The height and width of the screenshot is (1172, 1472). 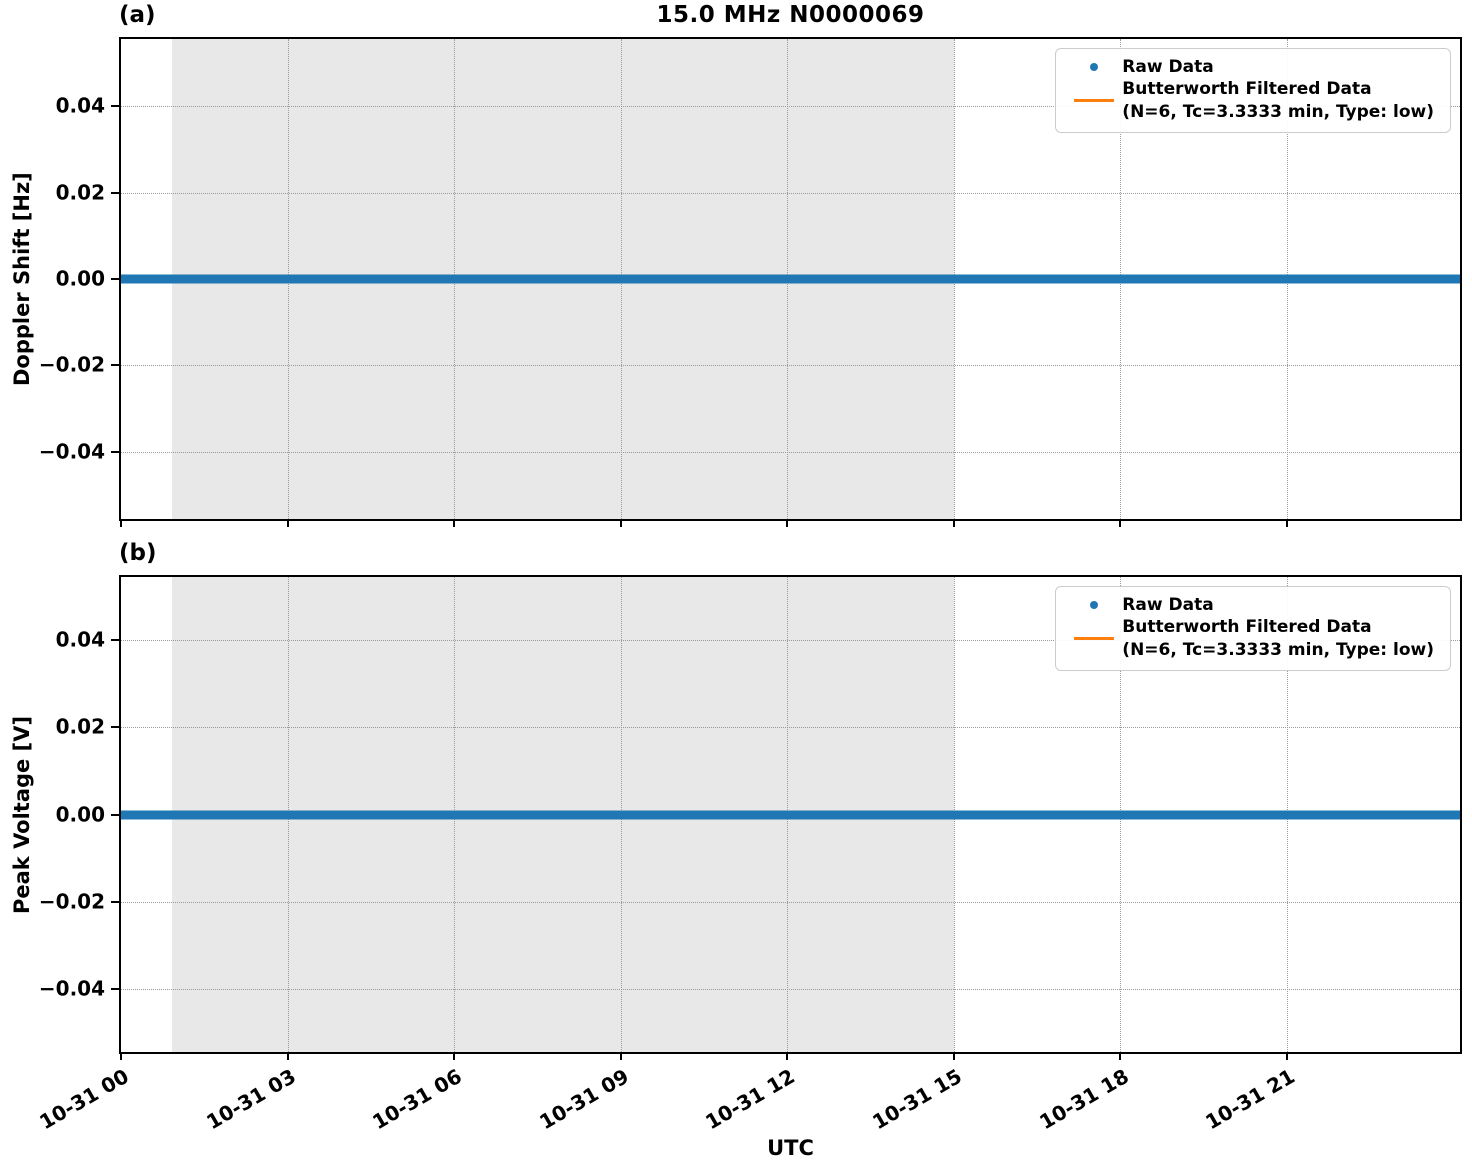 I want to click on x-tick-label: 10-31 15, so click(x=917, y=1099).